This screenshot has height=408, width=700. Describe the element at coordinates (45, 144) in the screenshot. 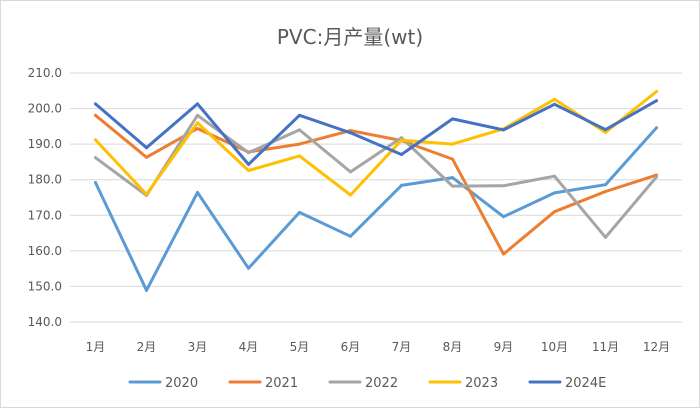

I see `y-tick-label: 190.0` at that location.